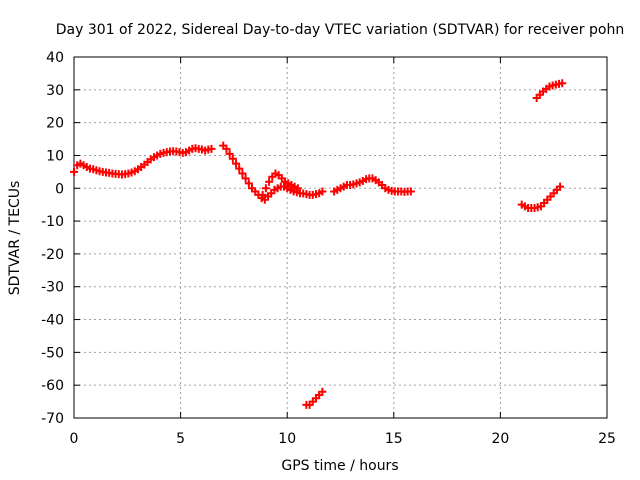  Describe the element at coordinates (55, 91) in the screenshot. I see `y-tick-label: 30` at that location.